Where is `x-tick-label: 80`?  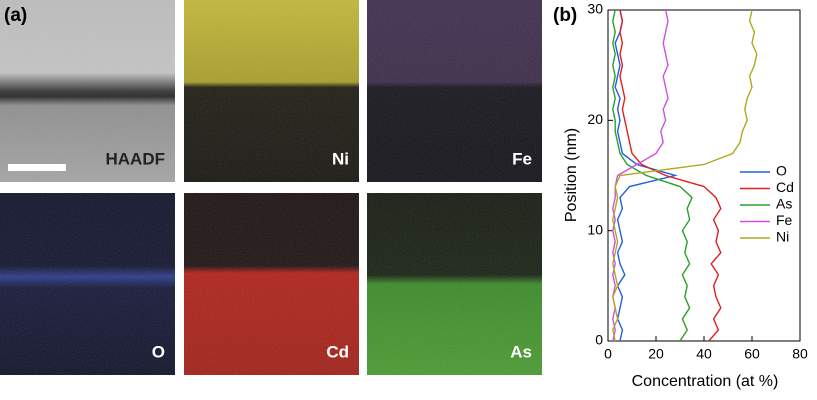
x-tick-label: 80 is located at coordinates (800, 354).